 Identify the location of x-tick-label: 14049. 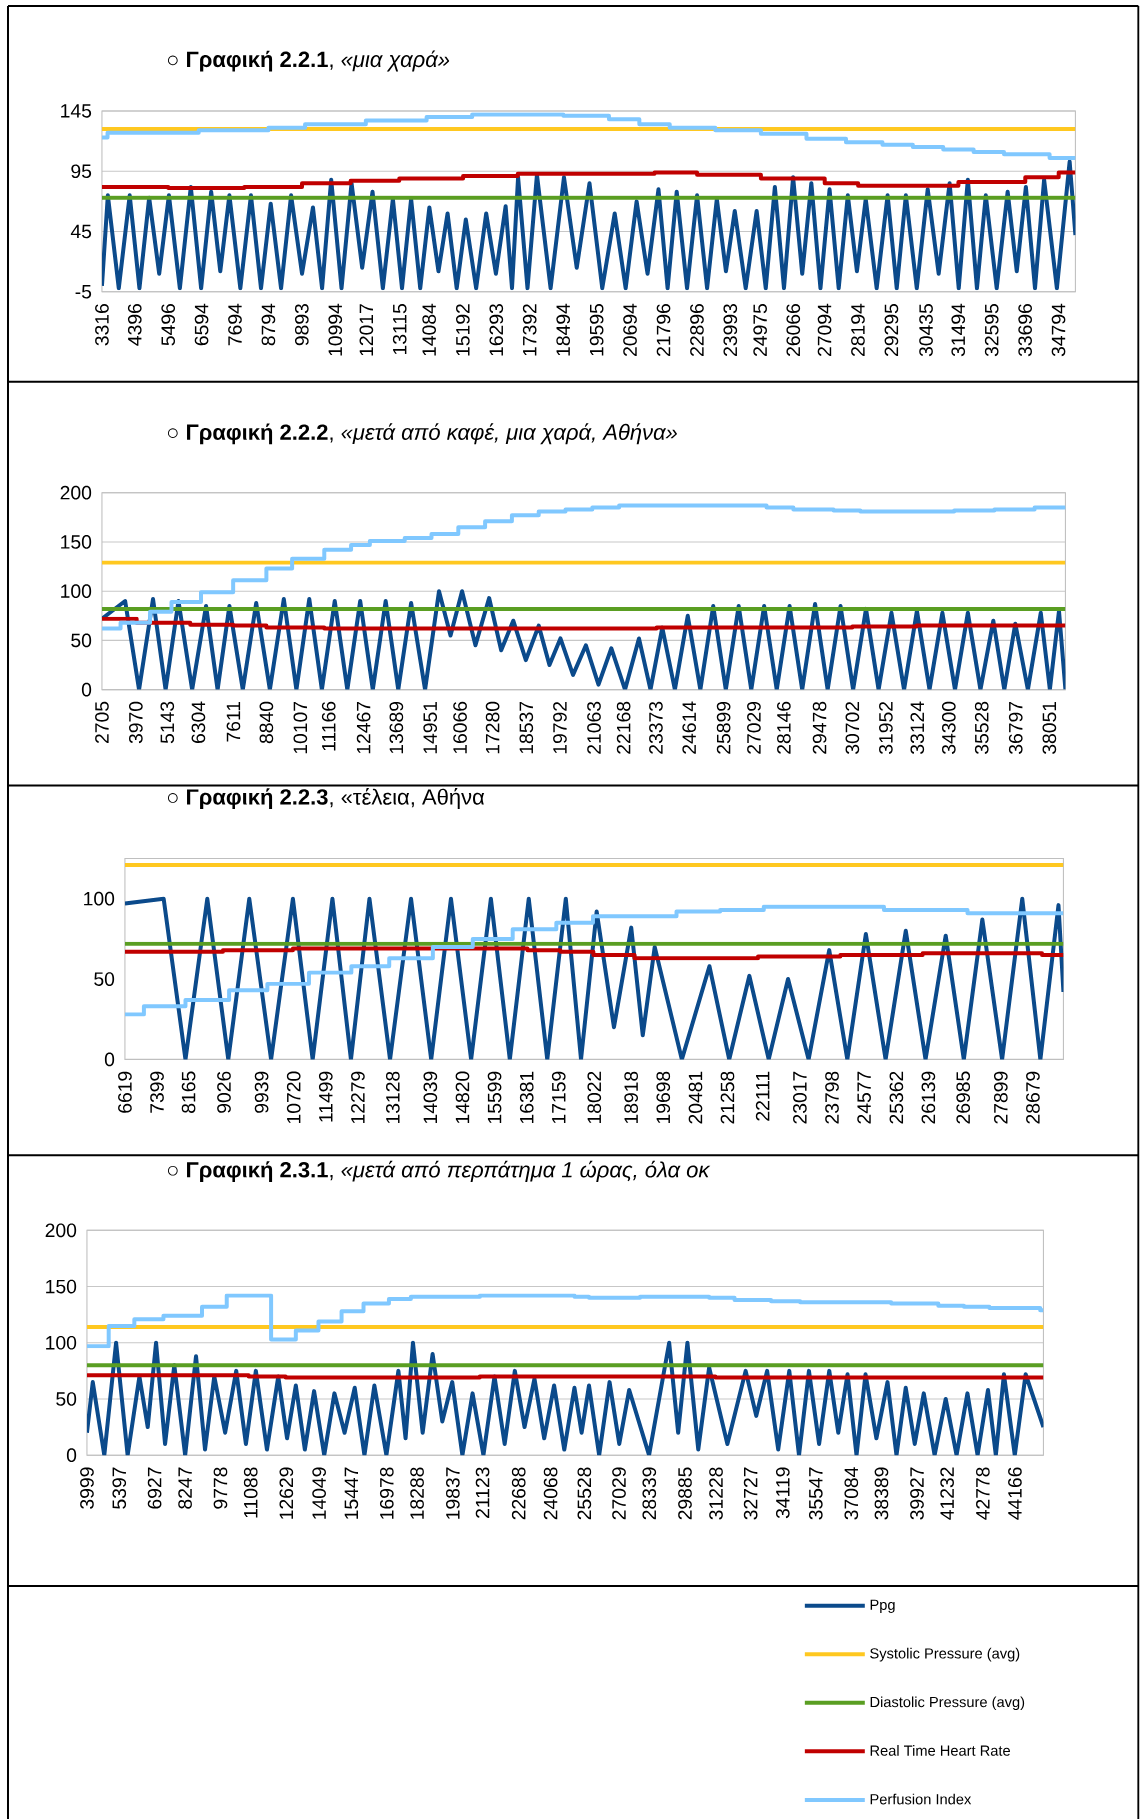
(319, 1493).